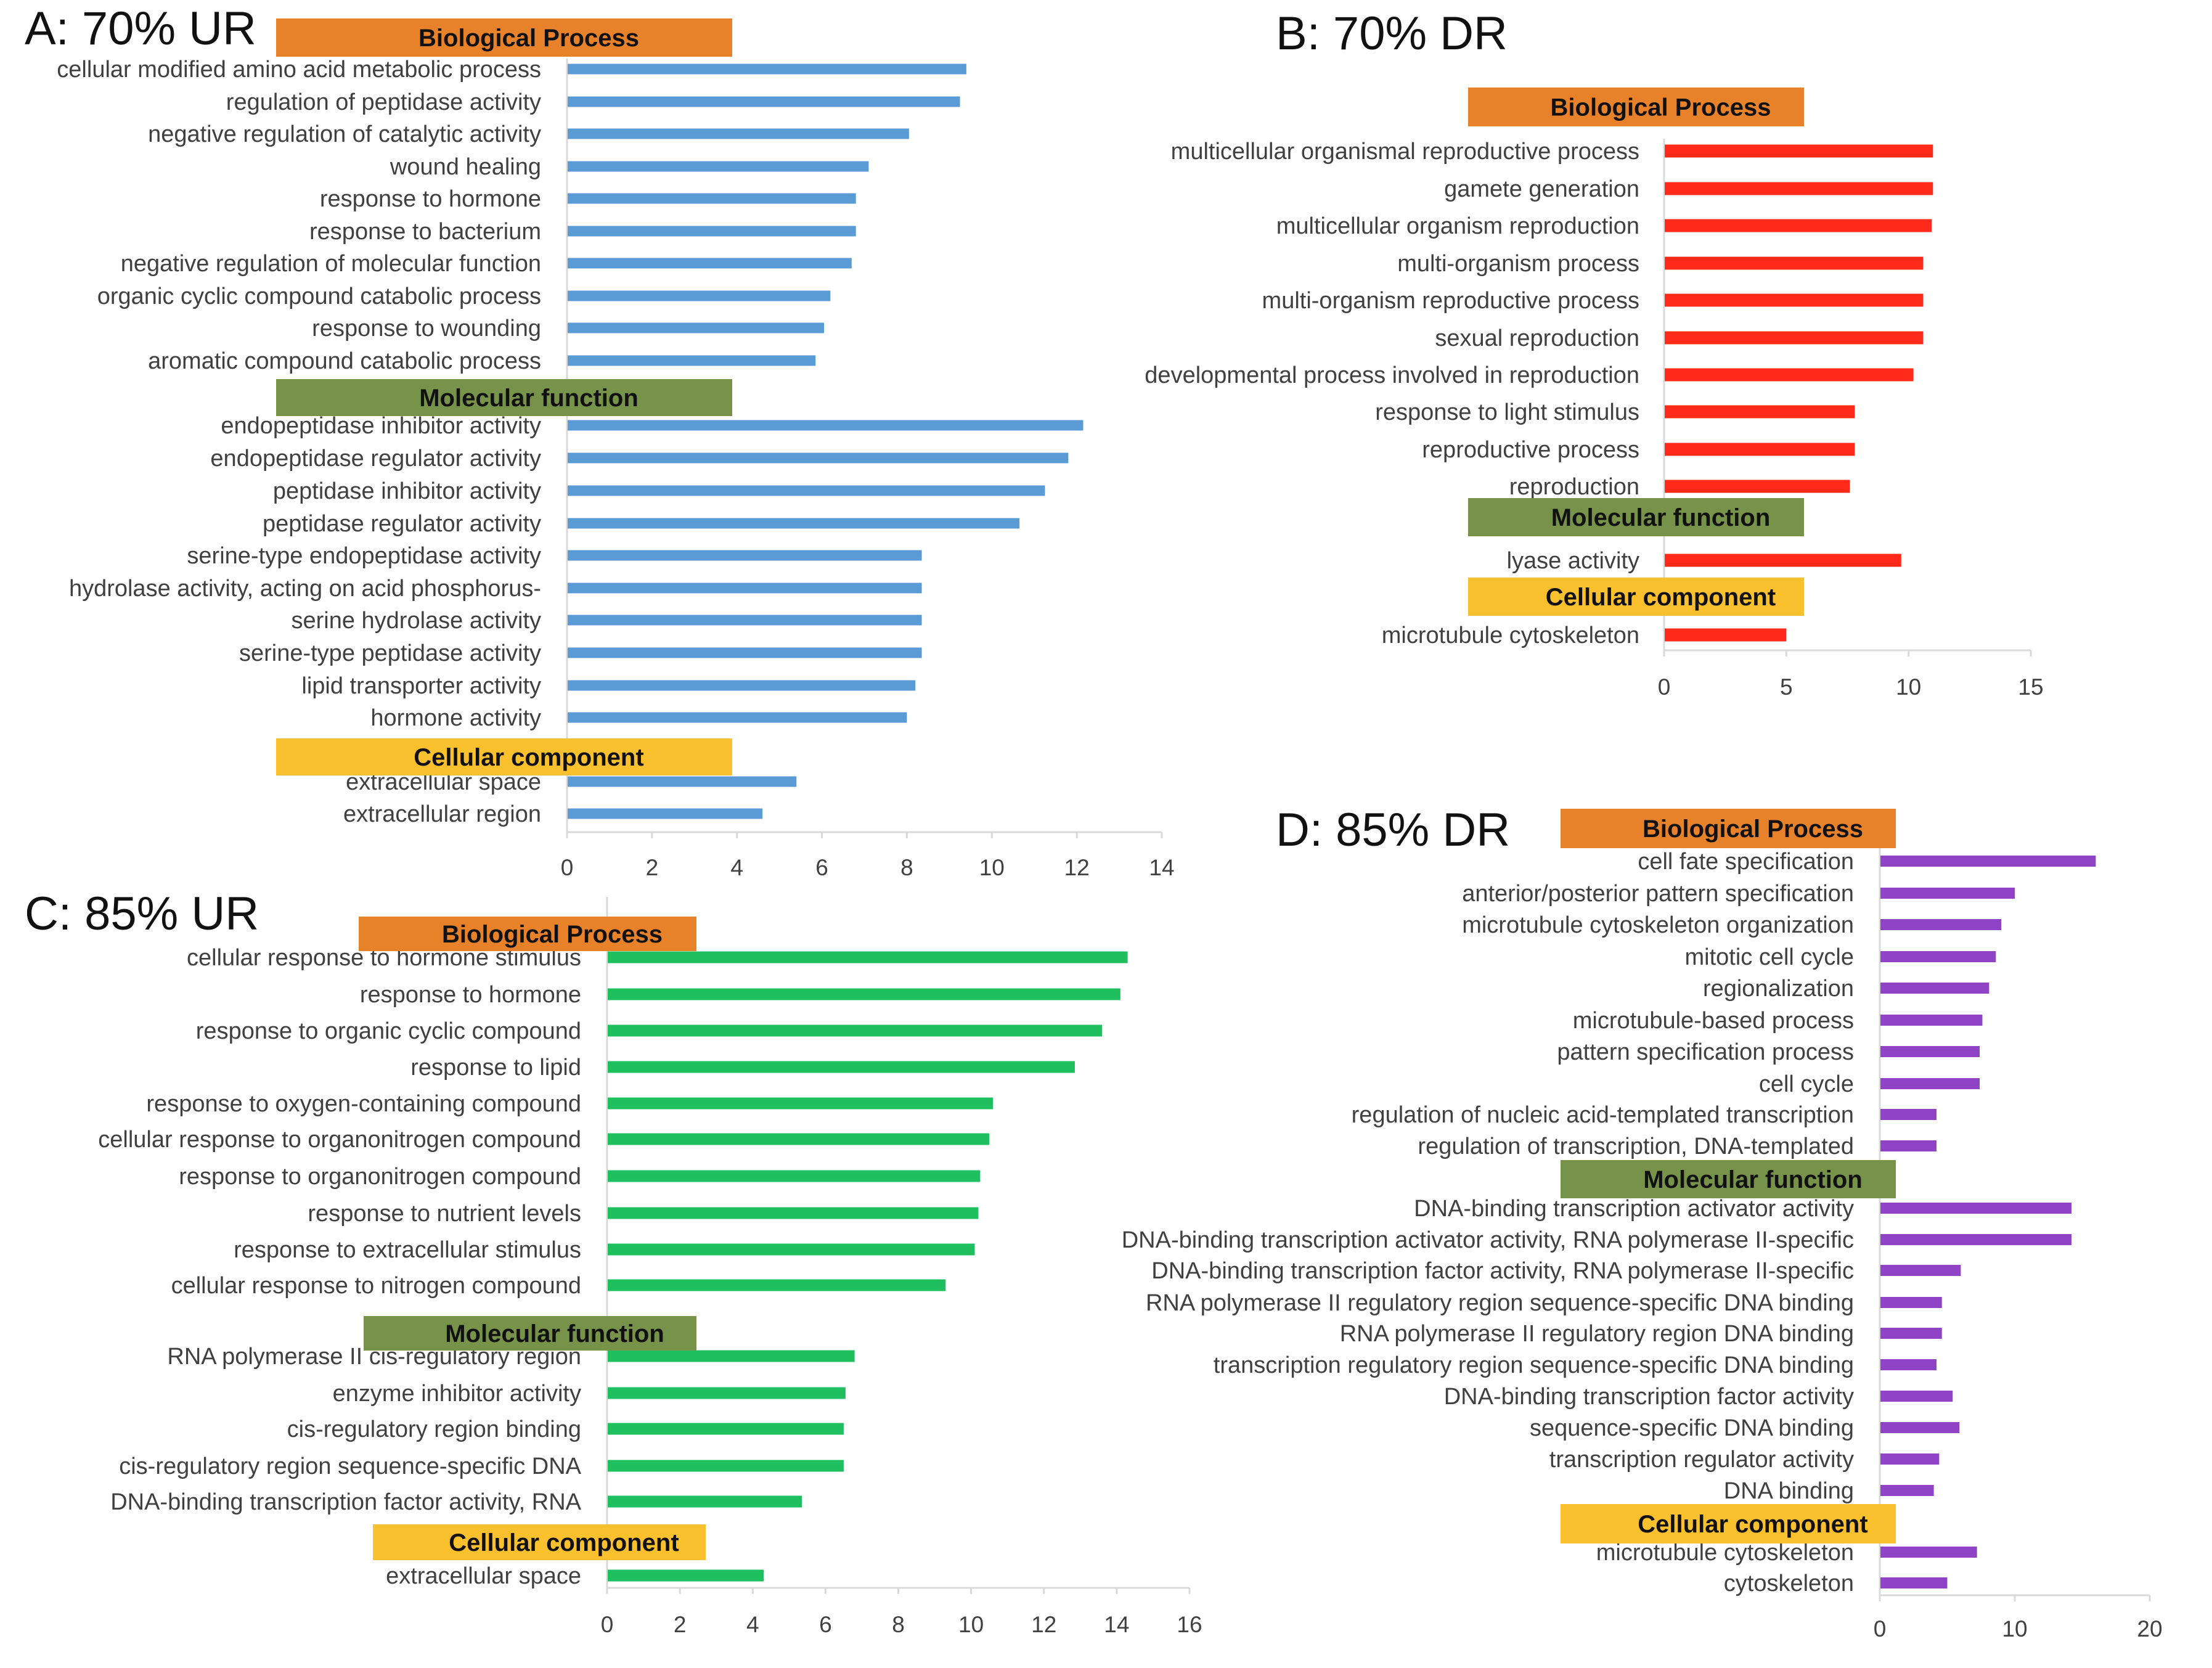 The width and height of the screenshot is (2212, 1668). I want to click on category-label: extracellular space, so click(484, 1576).